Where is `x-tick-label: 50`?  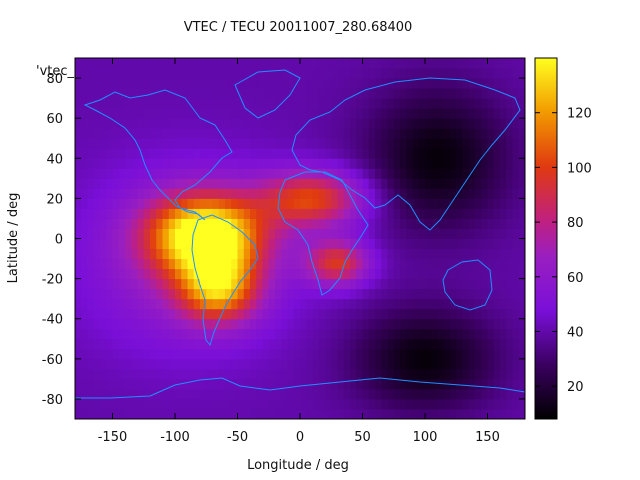 x-tick-label: 50 is located at coordinates (362, 437).